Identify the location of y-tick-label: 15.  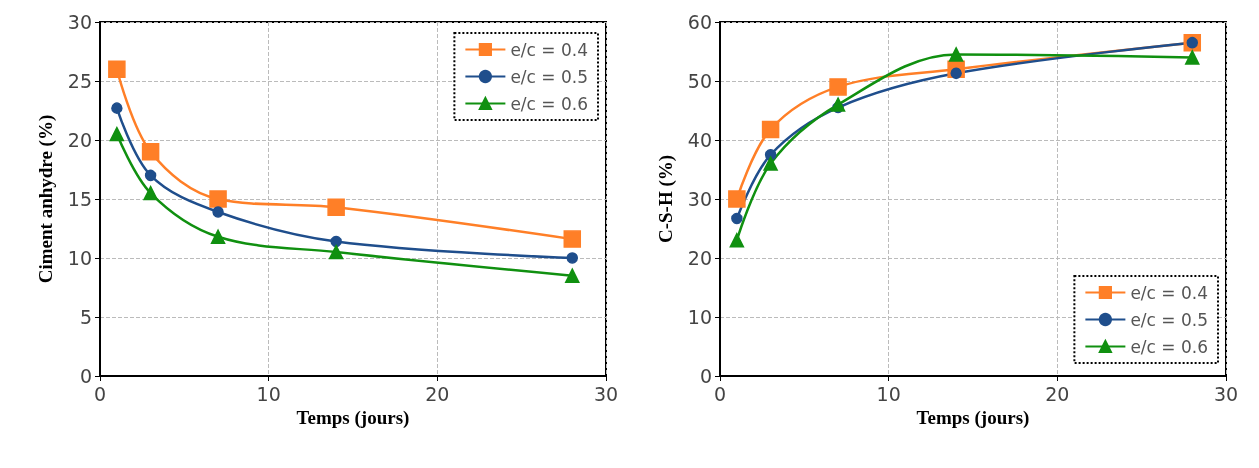
(79, 199).